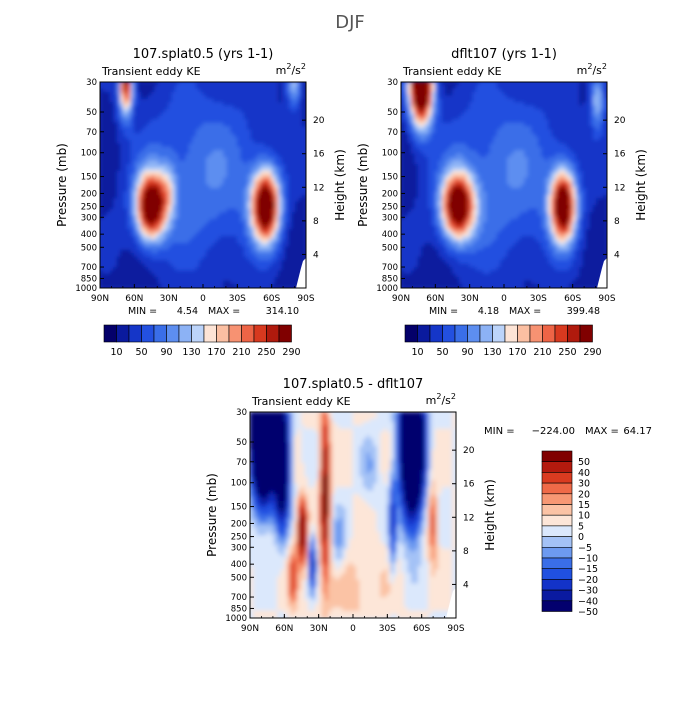 This screenshot has height=704, width=700. Describe the element at coordinates (241, 413) in the screenshot. I see `diff-ytick-label: 30` at that location.